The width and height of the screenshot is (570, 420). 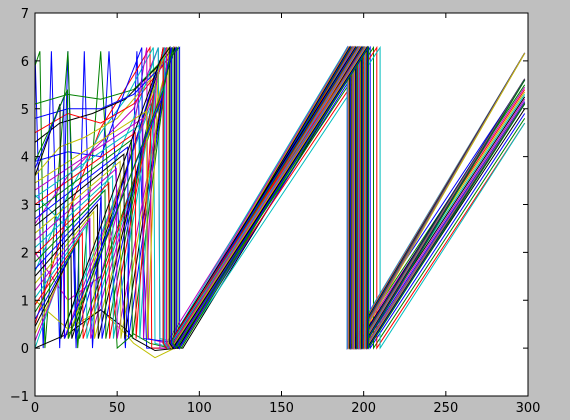 I want to click on y-tick-label: 0, so click(x=25, y=349).